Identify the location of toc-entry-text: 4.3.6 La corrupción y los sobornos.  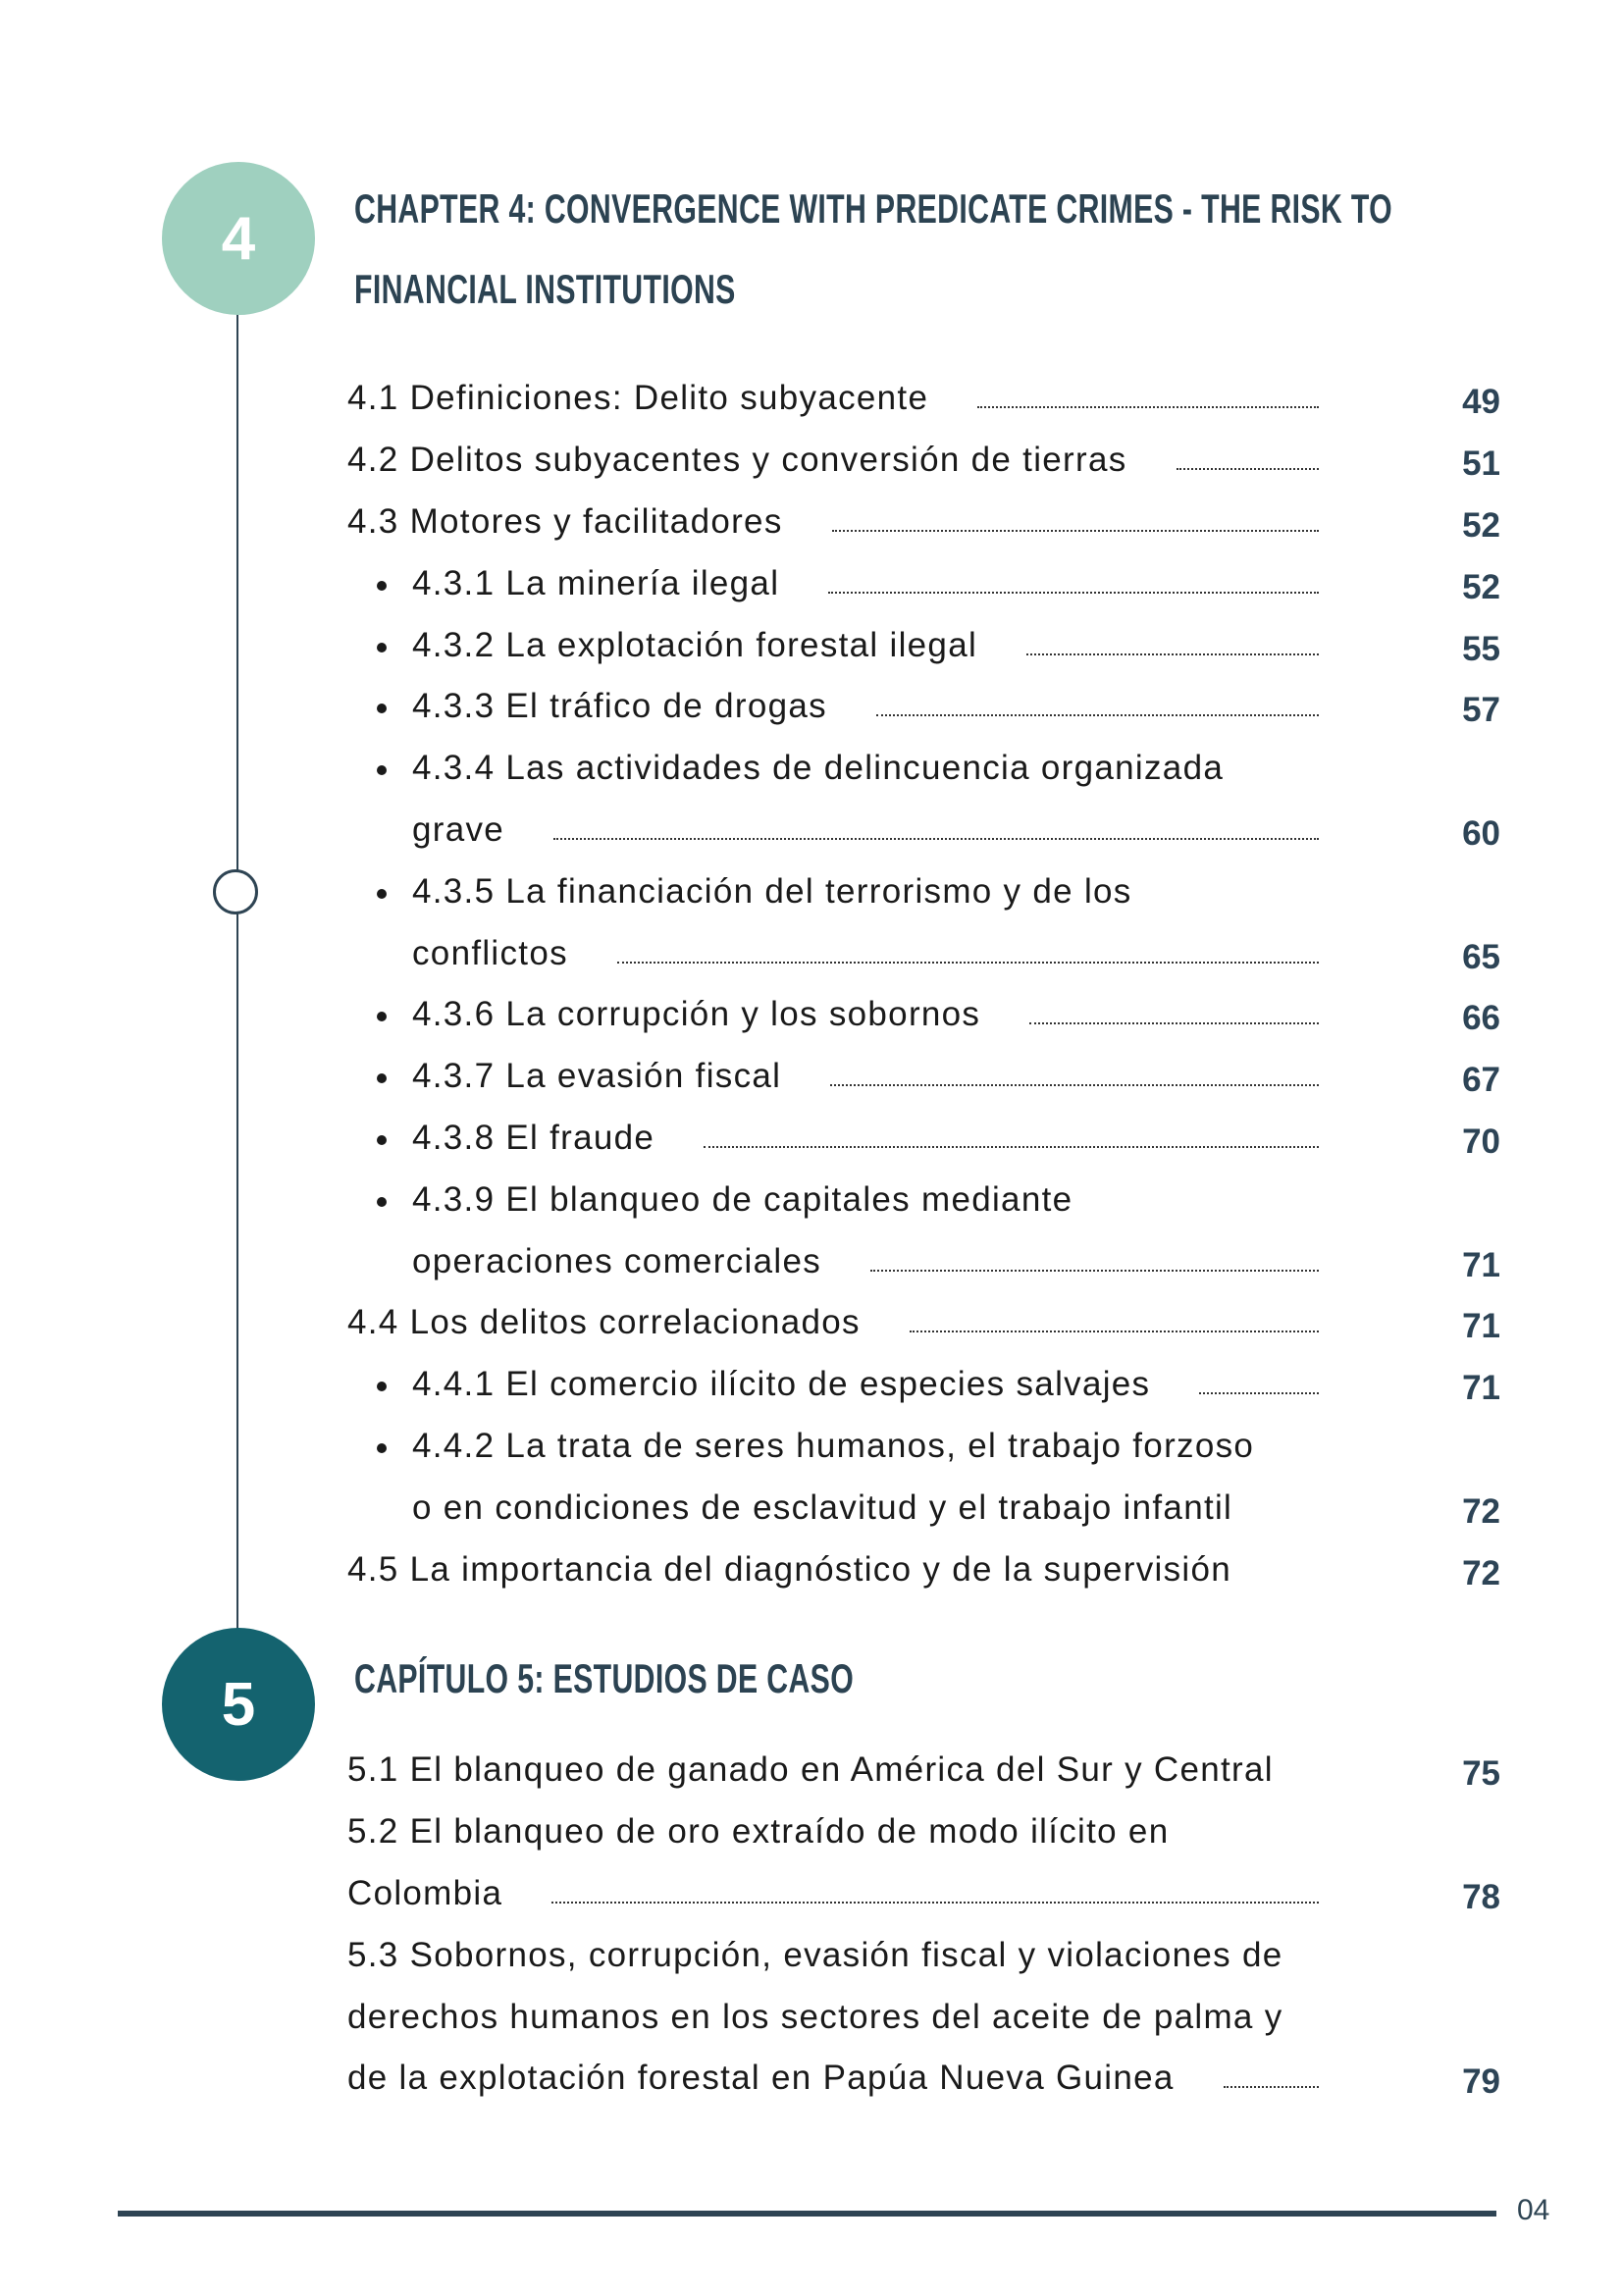
(696, 1014).